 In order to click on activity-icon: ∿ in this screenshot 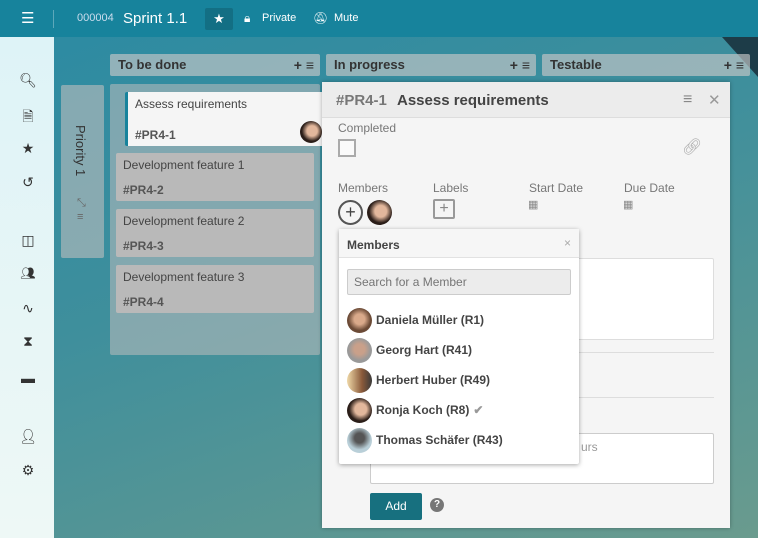, I will do `click(28, 308)`.